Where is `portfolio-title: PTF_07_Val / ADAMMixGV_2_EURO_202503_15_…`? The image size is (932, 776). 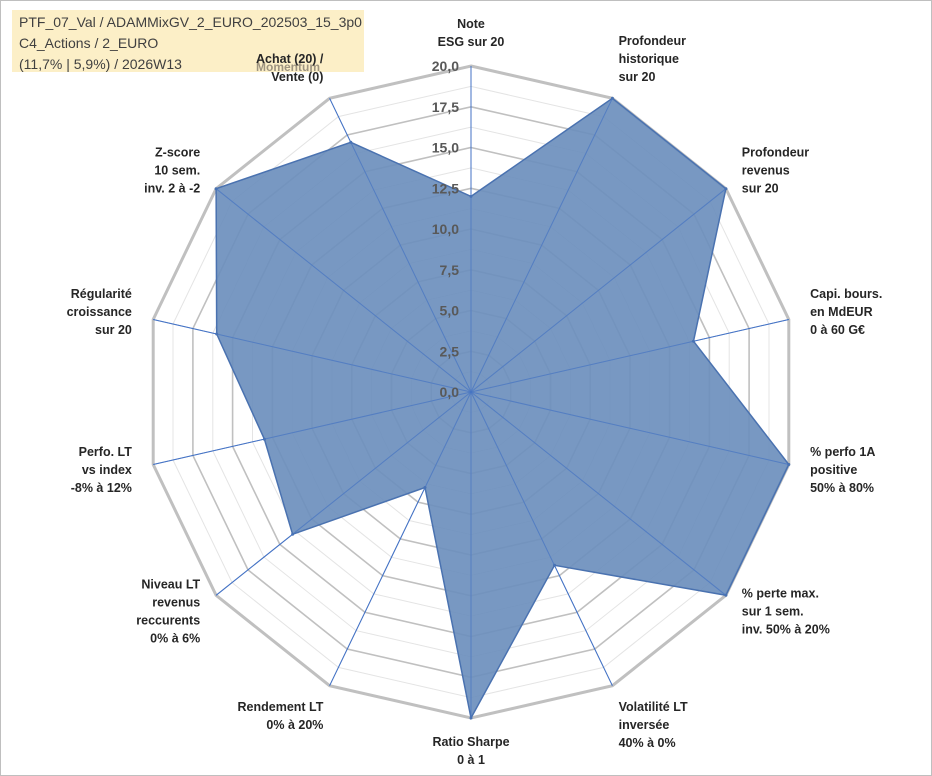
portfolio-title: PTF_07_Val / ADAMMixGV_2_EURO_202503_15_… is located at coordinates (190, 22).